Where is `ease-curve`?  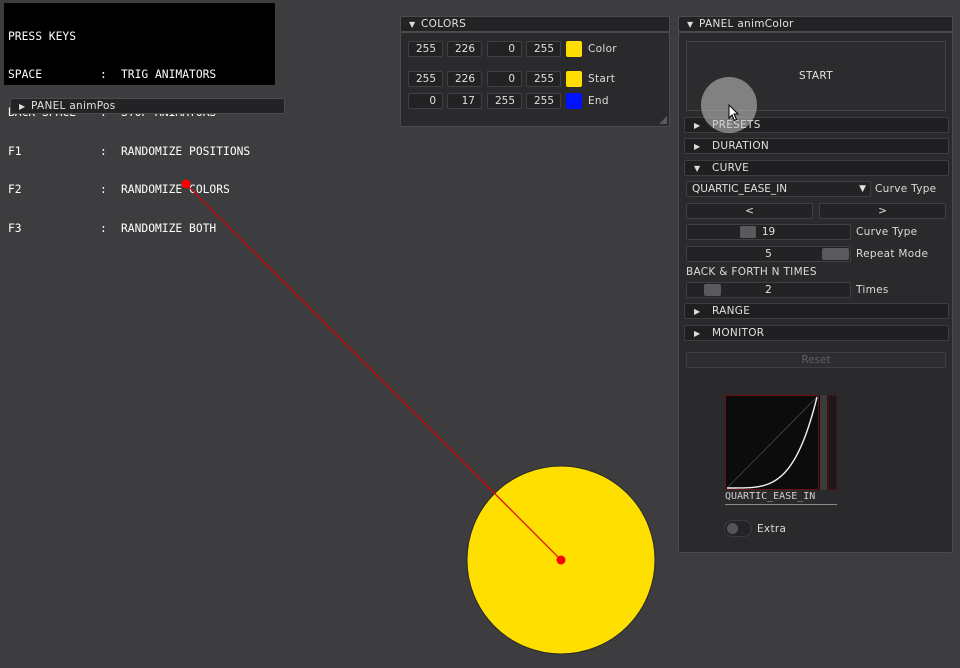 ease-curve is located at coordinates (772, 442).